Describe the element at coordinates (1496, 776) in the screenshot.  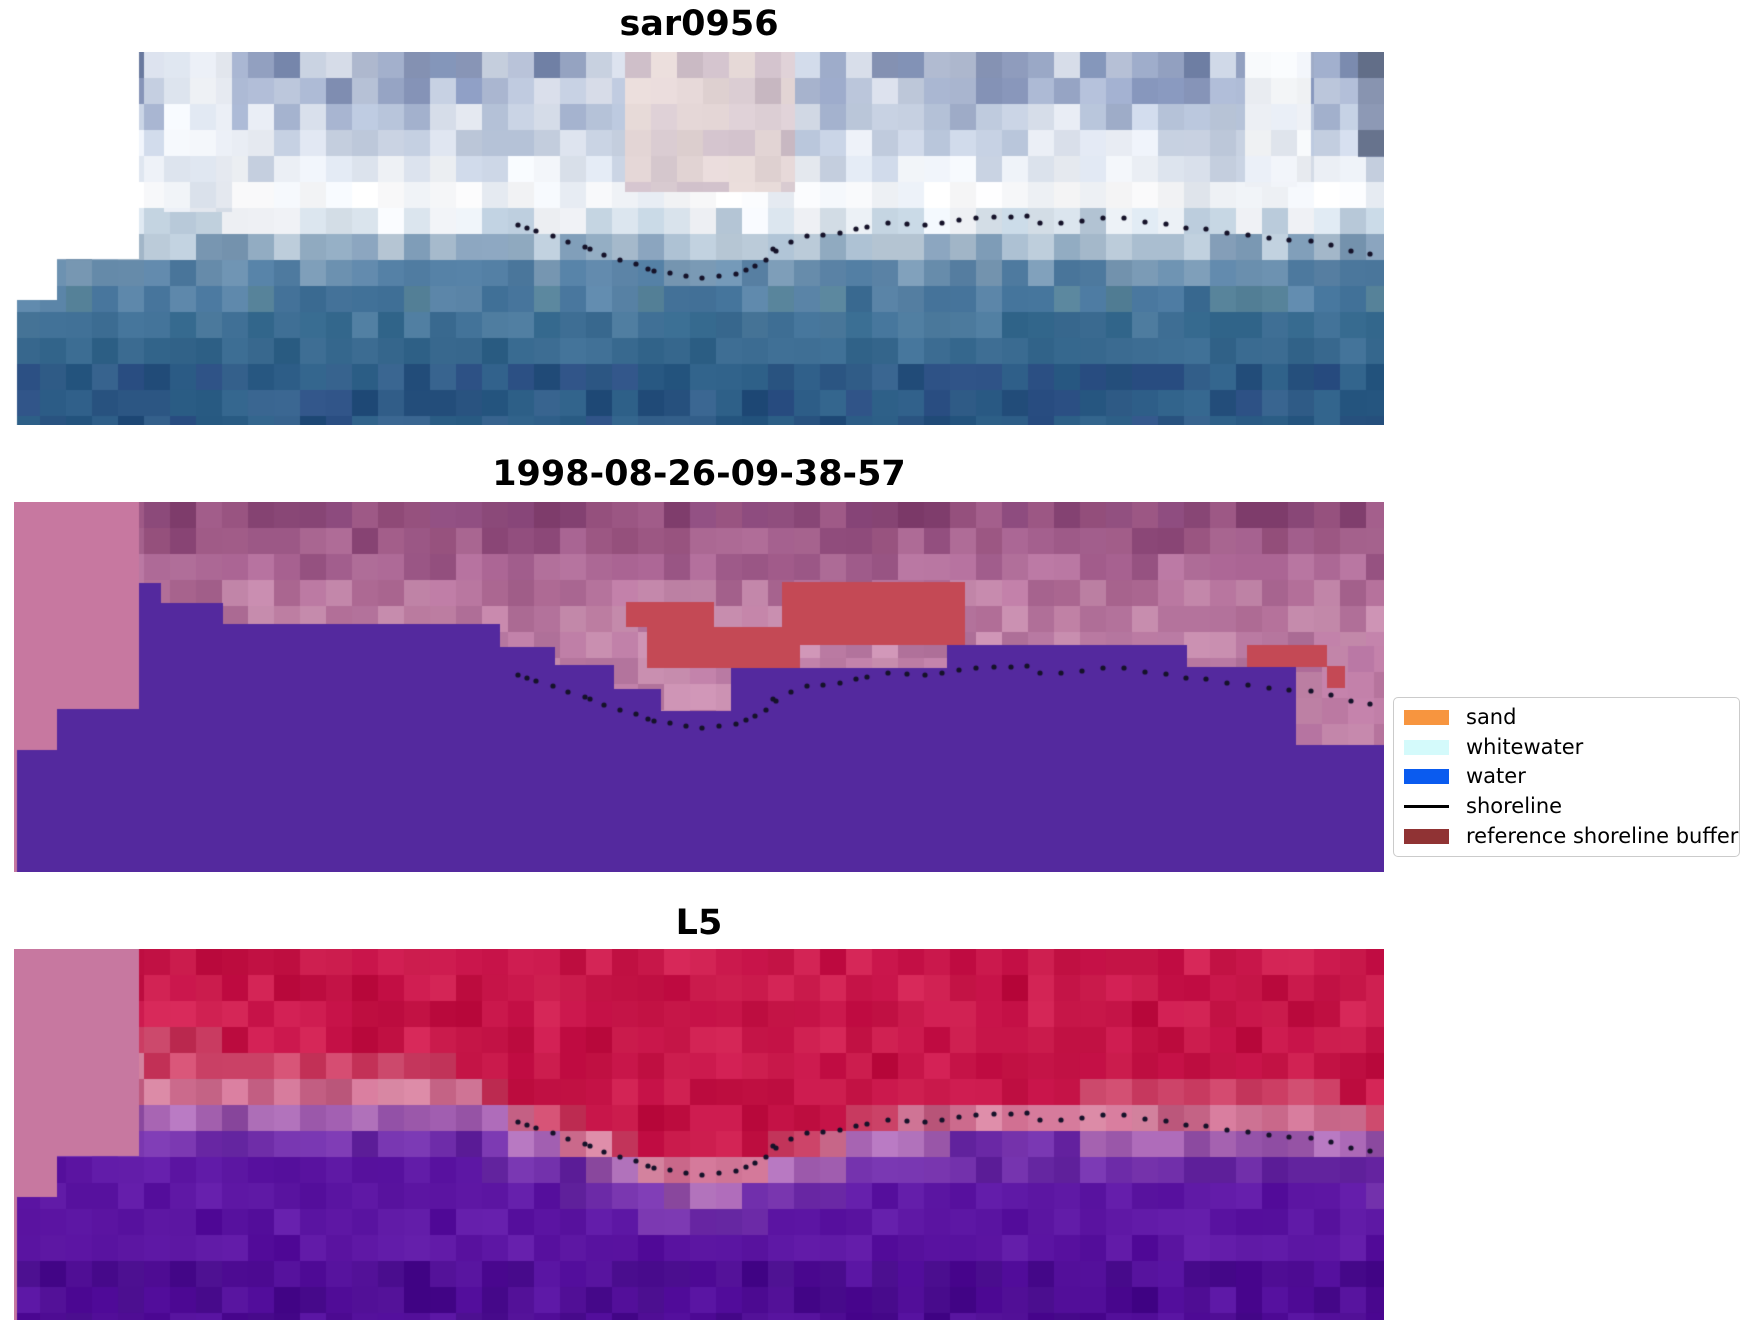
I see `legend-label-water: water` at that location.